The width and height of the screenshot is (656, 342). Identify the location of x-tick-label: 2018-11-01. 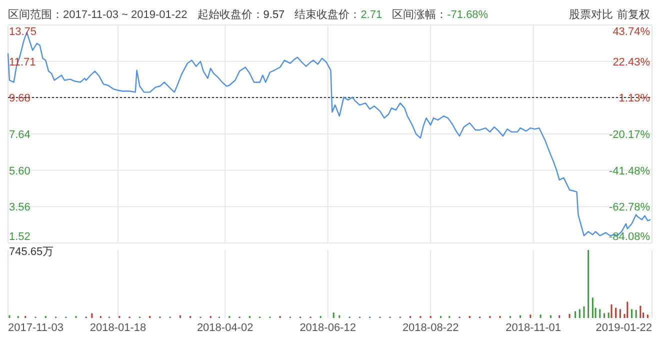
(534, 328).